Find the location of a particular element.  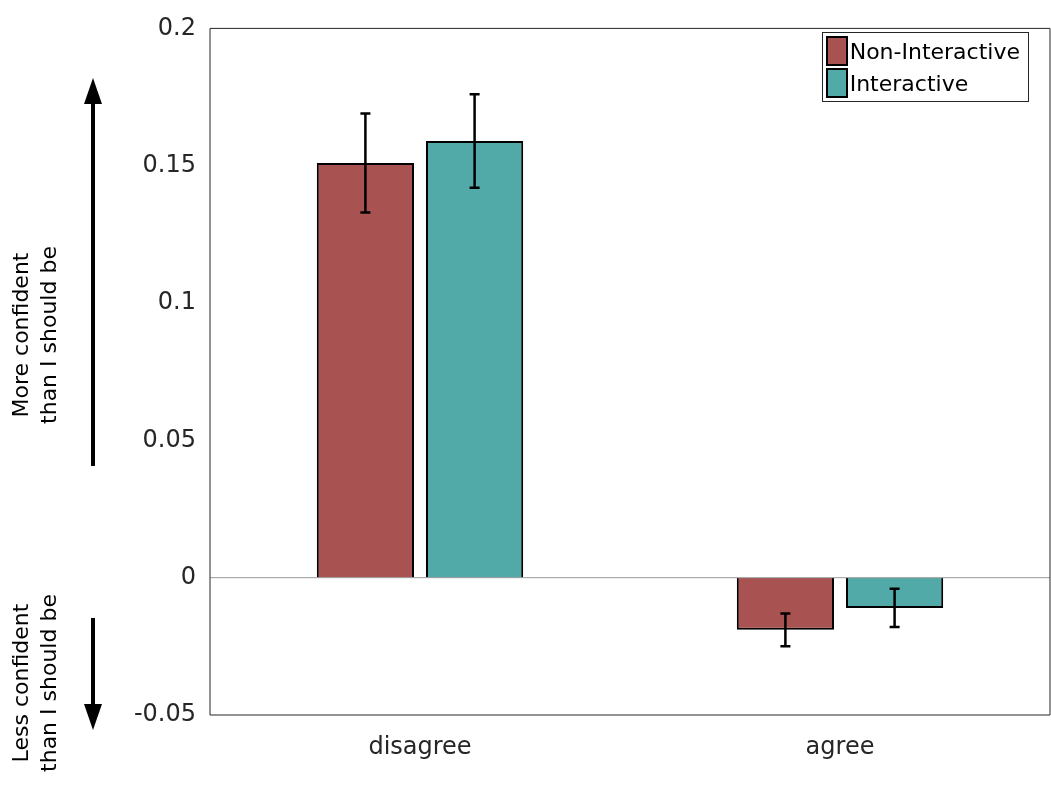

text: More confident than I should be is located at coordinates (34, 335).